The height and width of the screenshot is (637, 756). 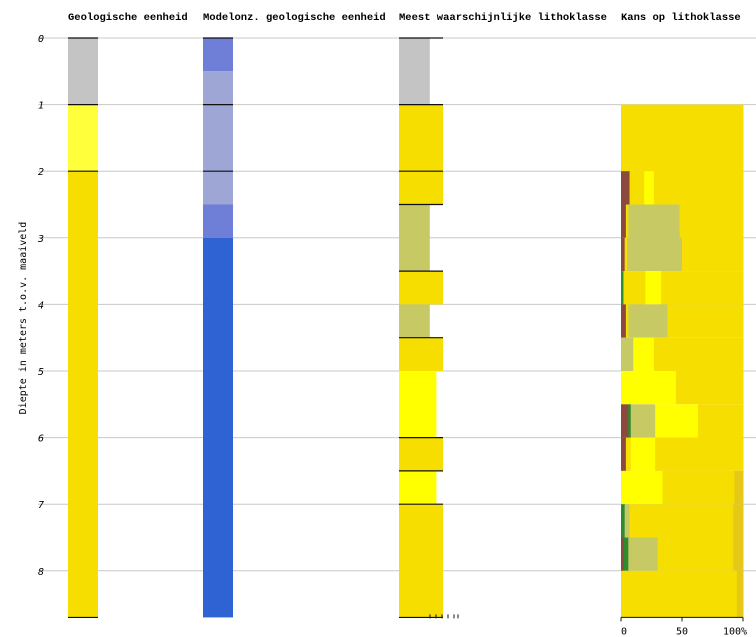 What do you see at coordinates (40, 239) in the screenshot?
I see `y-tick-label: 3` at bounding box center [40, 239].